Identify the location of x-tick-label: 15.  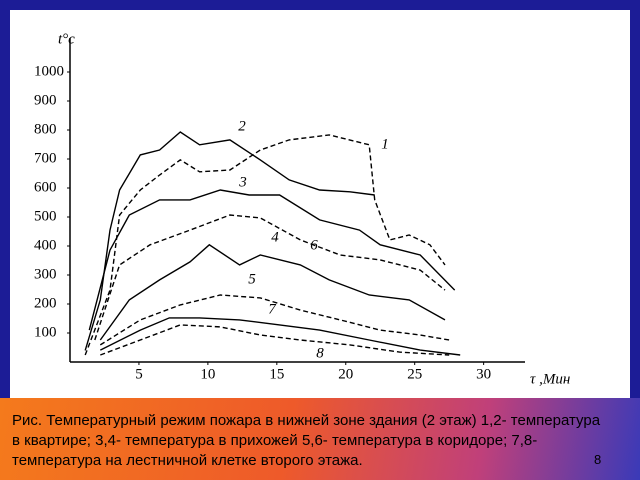
(276, 374).